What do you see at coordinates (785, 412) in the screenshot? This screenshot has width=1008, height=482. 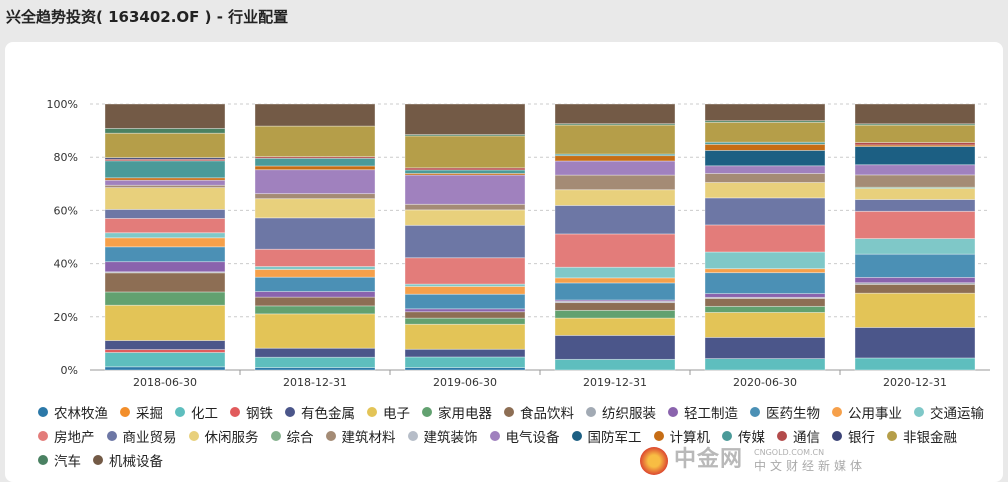 I see `legend-item: 医药生物` at bounding box center [785, 412].